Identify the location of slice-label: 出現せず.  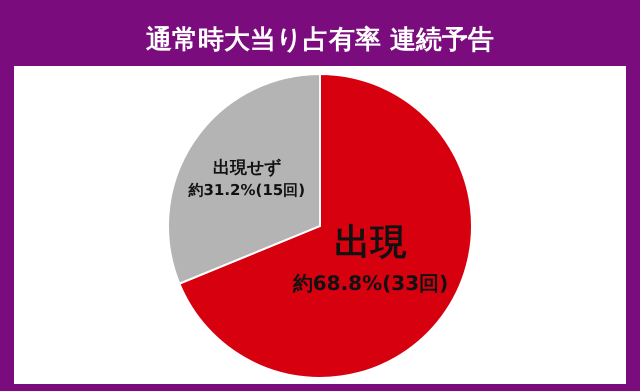
(246, 168).